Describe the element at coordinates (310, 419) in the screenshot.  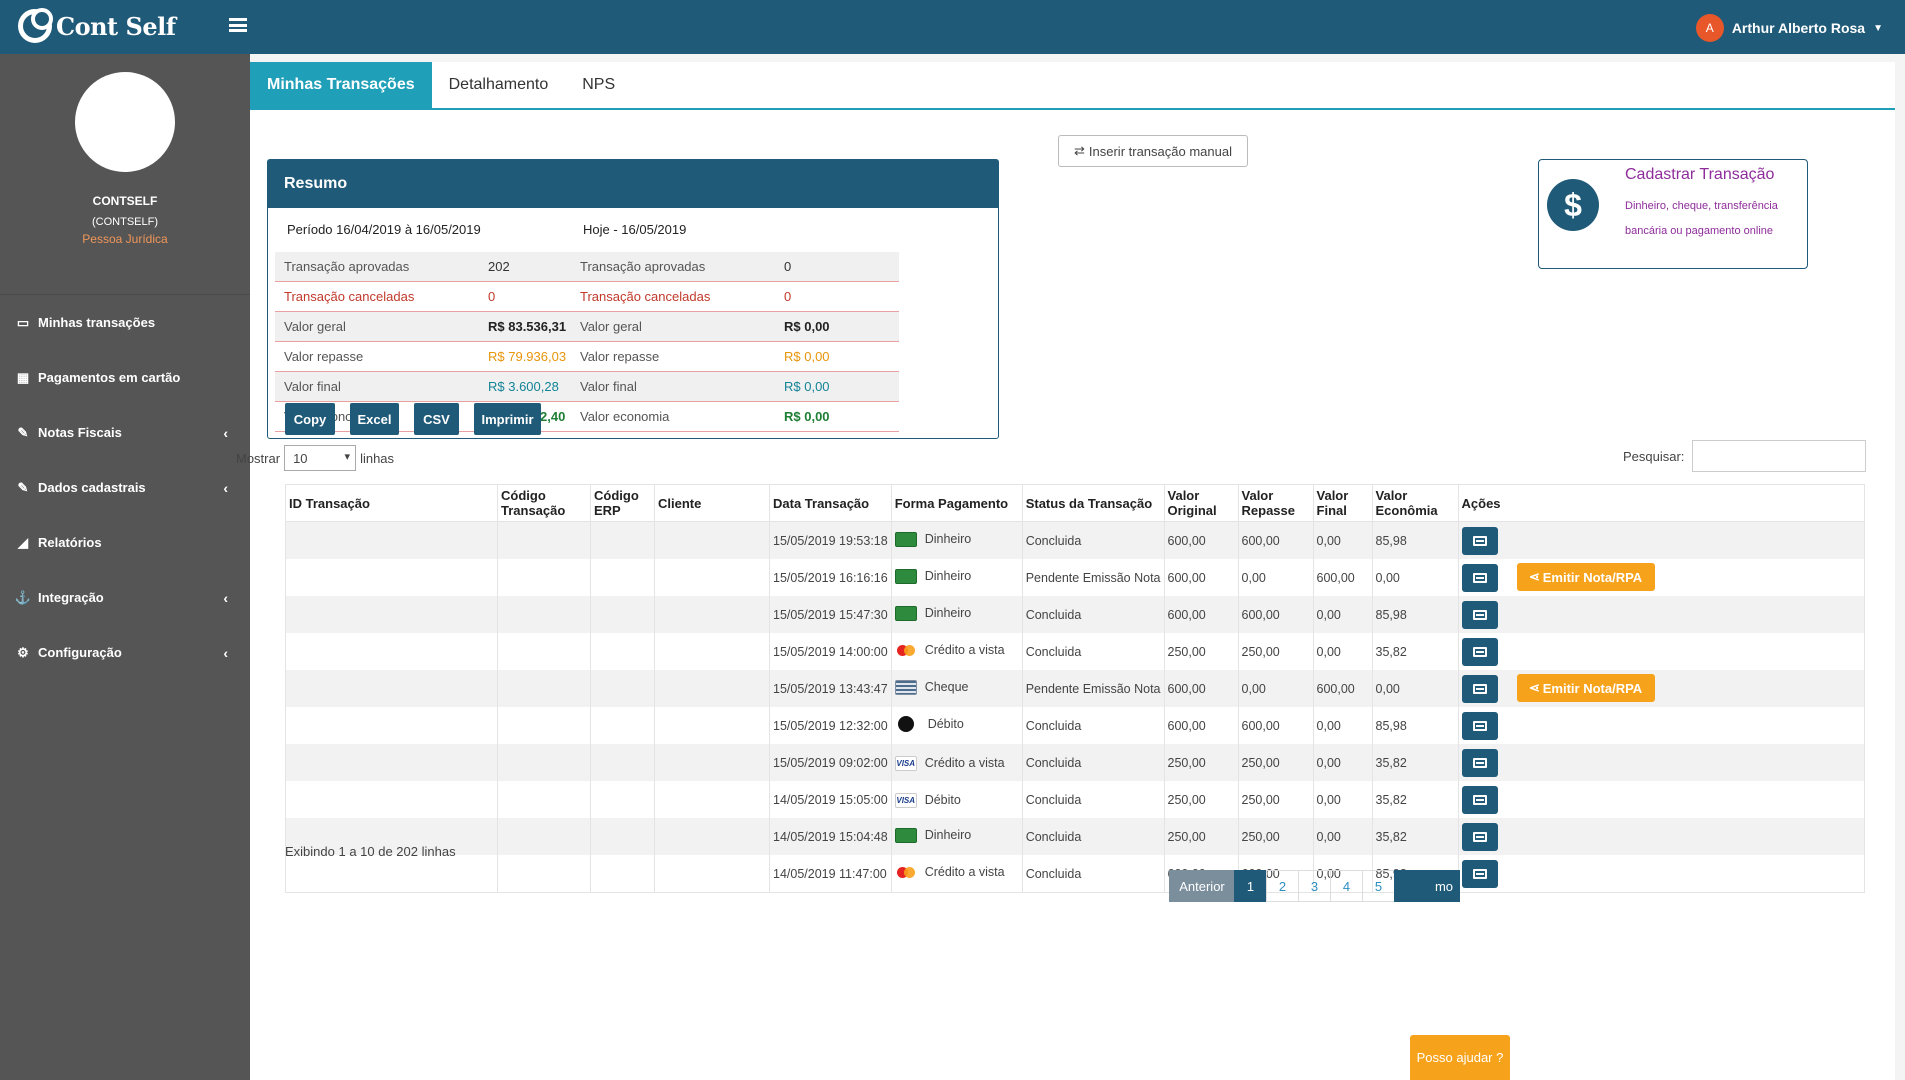
I see `copy-button: Copy` at that location.